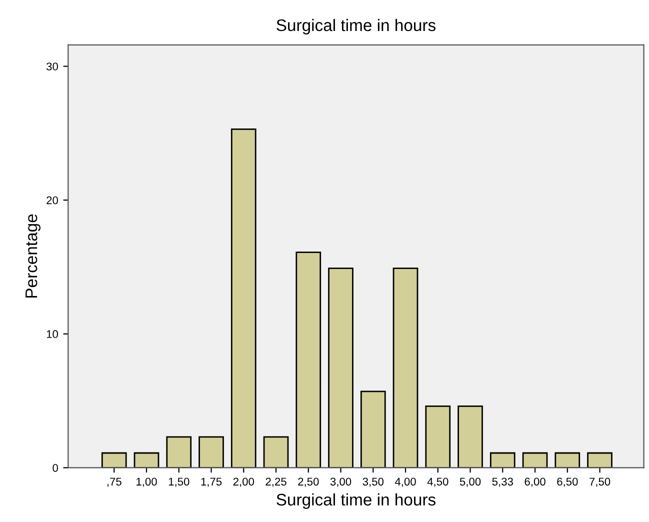 Image resolution: width=649 pixels, height=522 pixels. What do you see at coordinates (146, 482) in the screenshot?
I see `x-tick-label: 1,00` at bounding box center [146, 482].